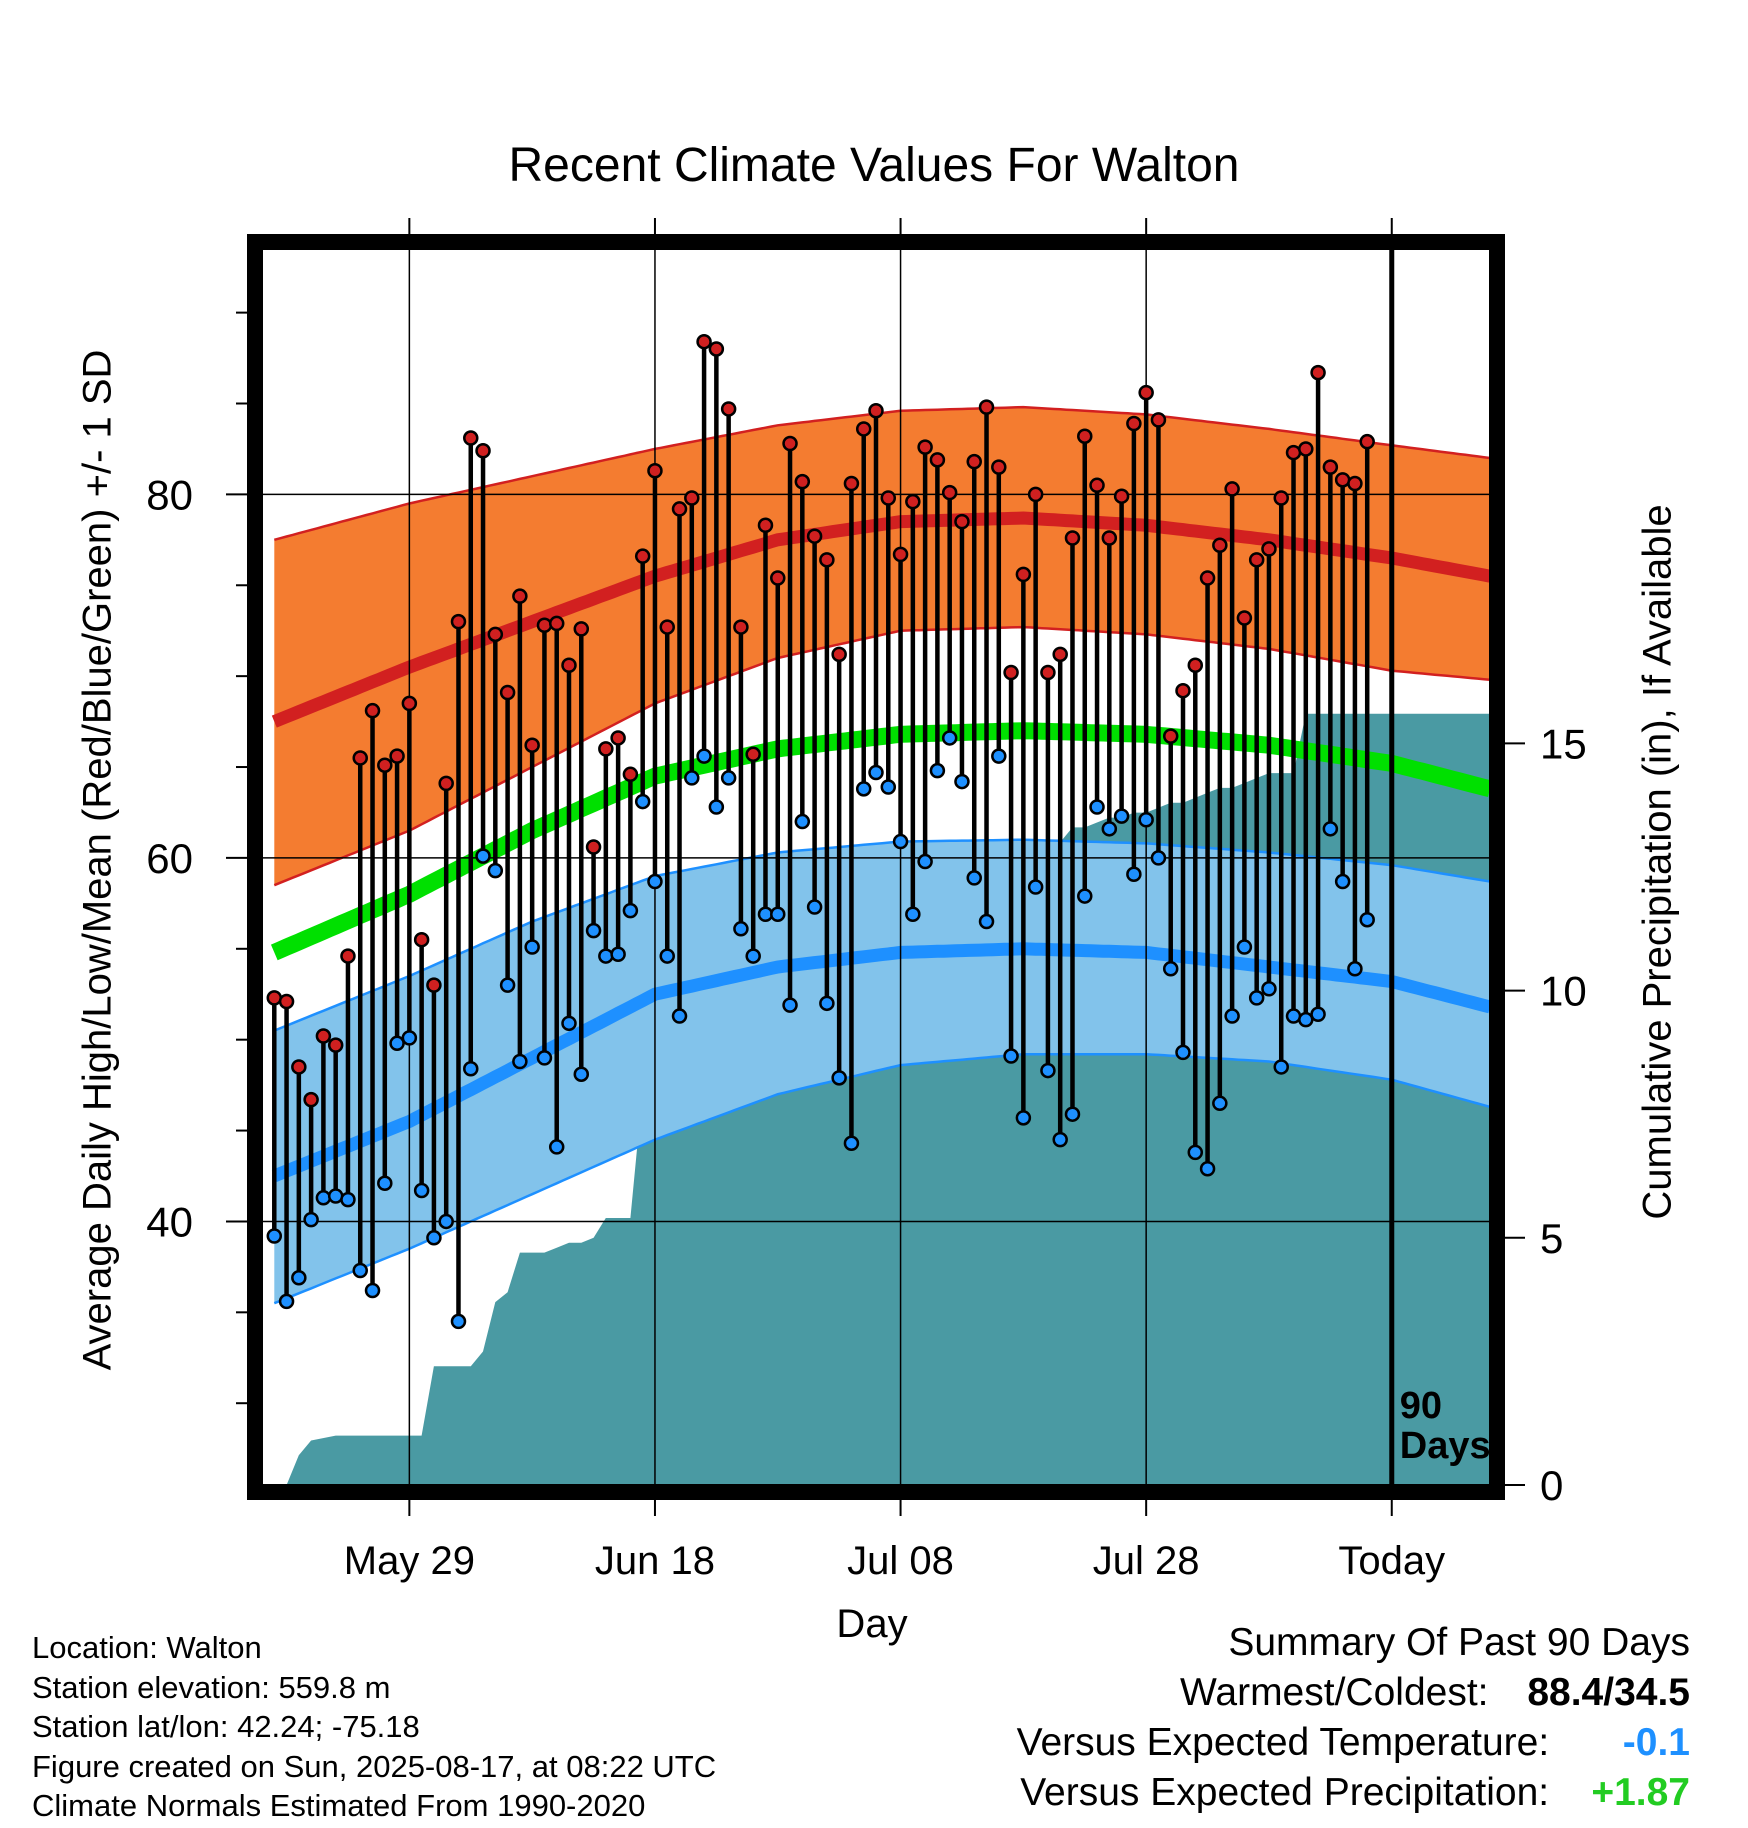 This screenshot has width=1748, height=1828. Describe the element at coordinates (1391, 1561) in the screenshot. I see `x-tick-label: Today` at that location.